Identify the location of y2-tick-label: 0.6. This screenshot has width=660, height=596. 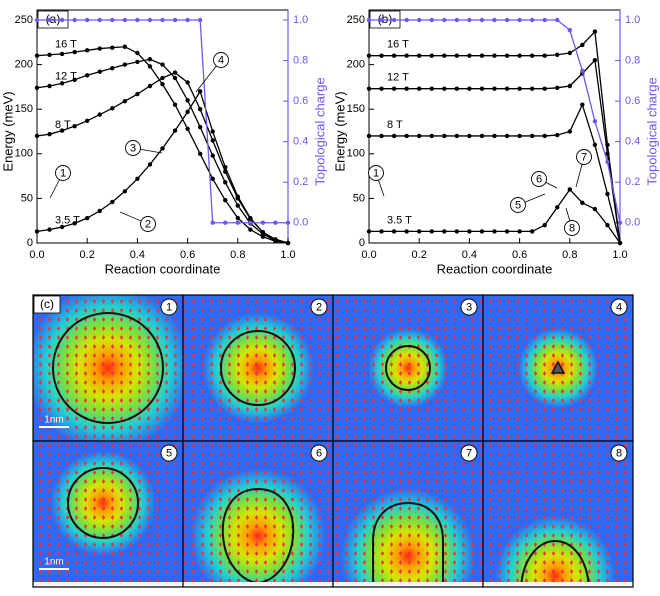
(632, 101).